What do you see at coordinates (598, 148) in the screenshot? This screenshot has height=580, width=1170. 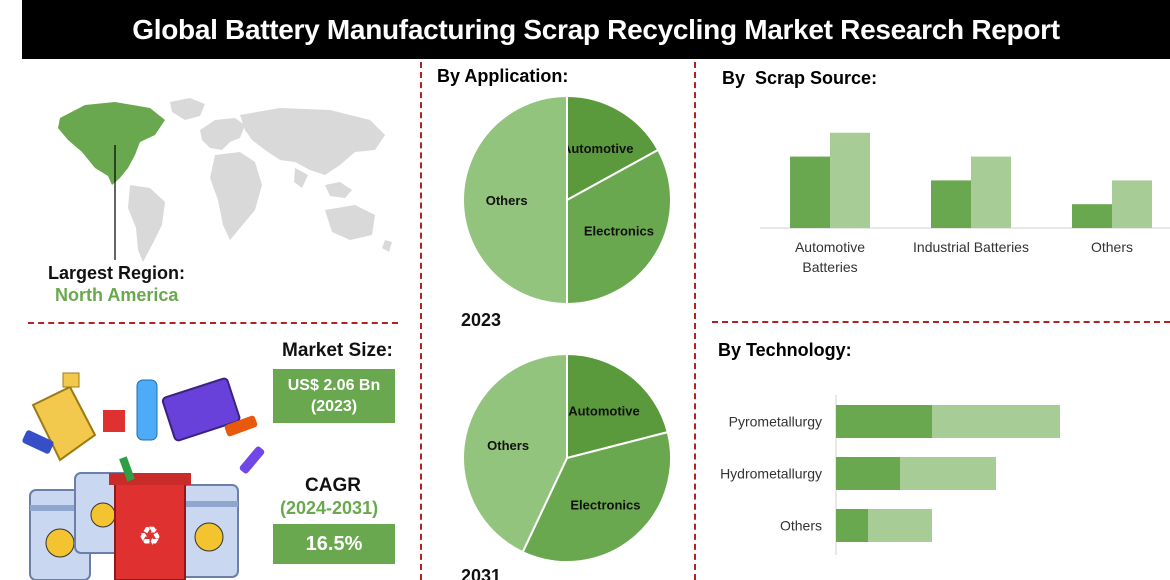 I see `pie-2023-label-automotive: Automotive` at bounding box center [598, 148].